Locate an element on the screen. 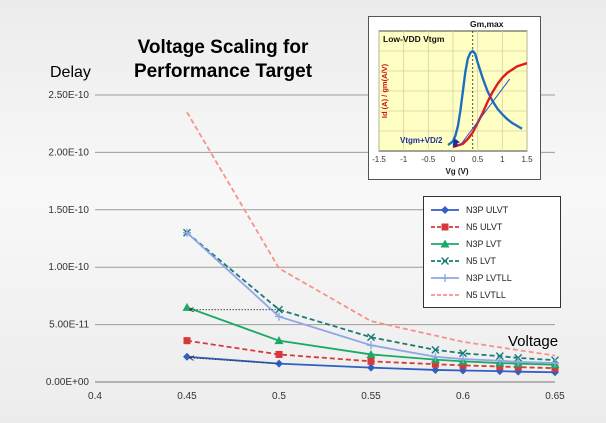 This screenshot has width=606, height=423. y-tick-label: 0.00E+00 is located at coordinates (68, 382).